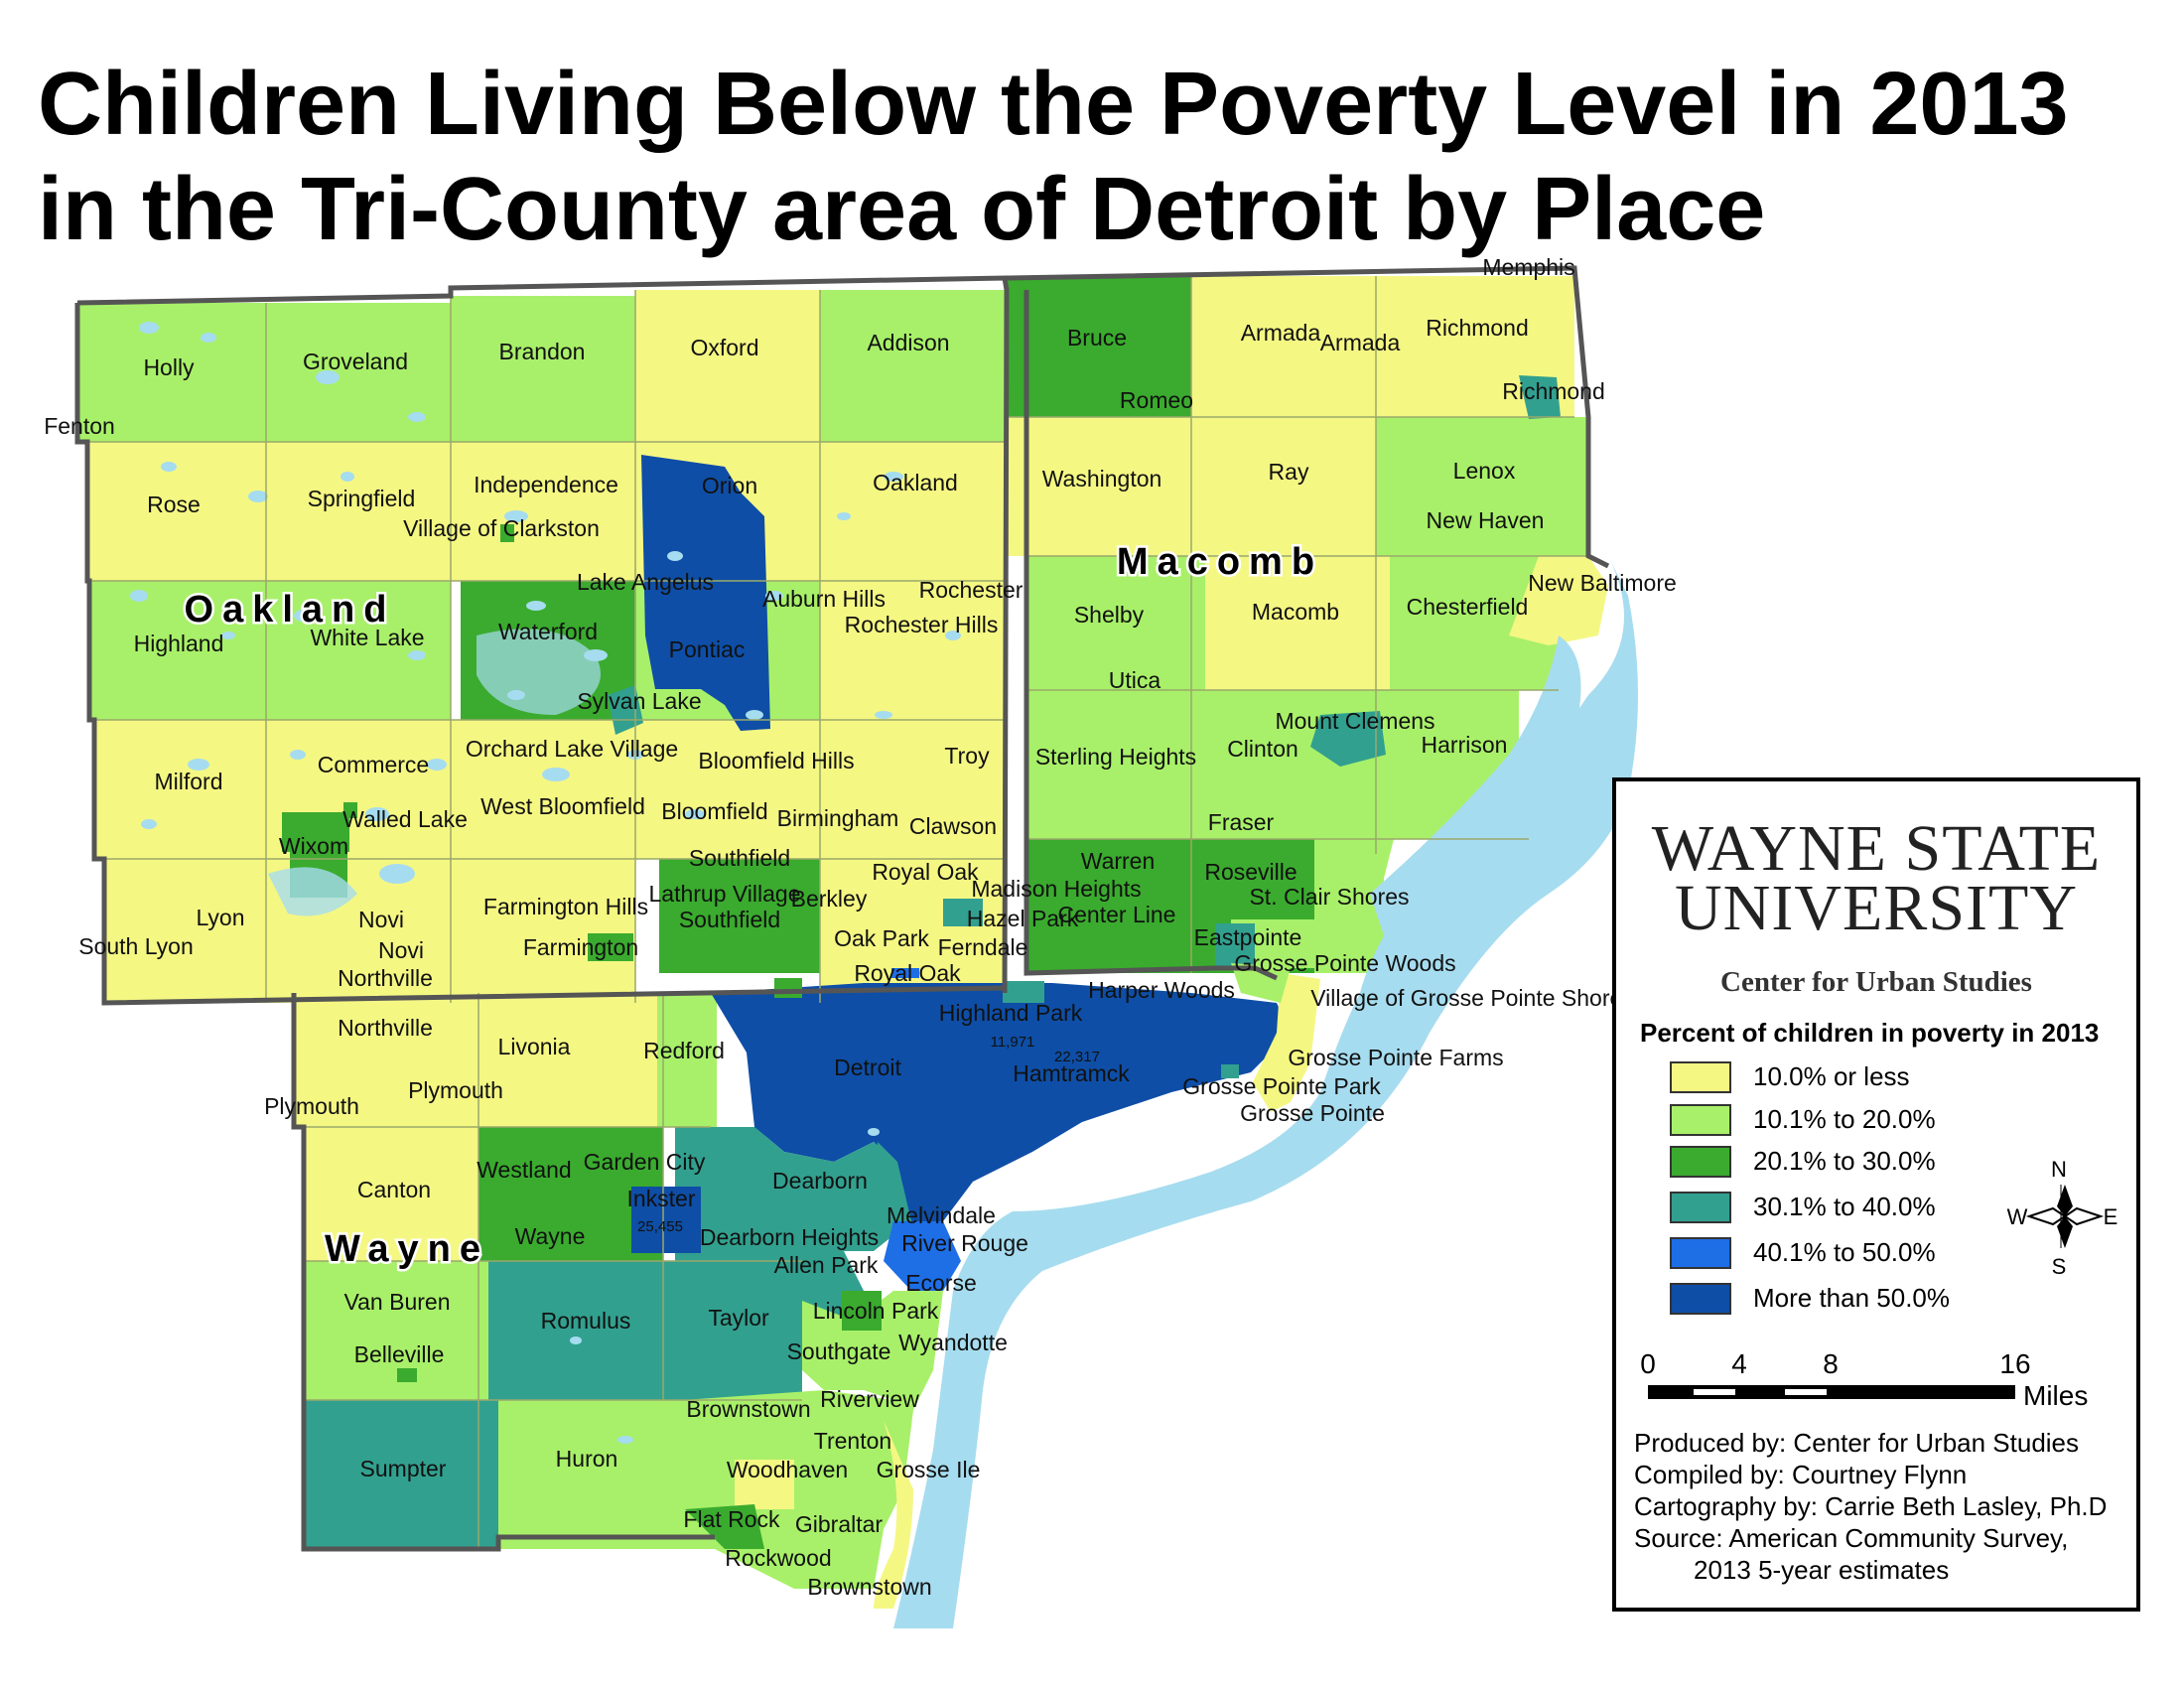 This screenshot has height=1688, width=2184. I want to click on place-label: Springfield, so click(362, 498).